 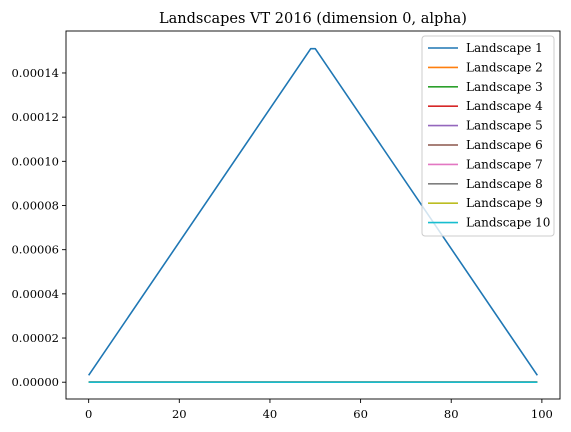 I want to click on legend-label-5: Landscape 5, so click(x=504, y=126).